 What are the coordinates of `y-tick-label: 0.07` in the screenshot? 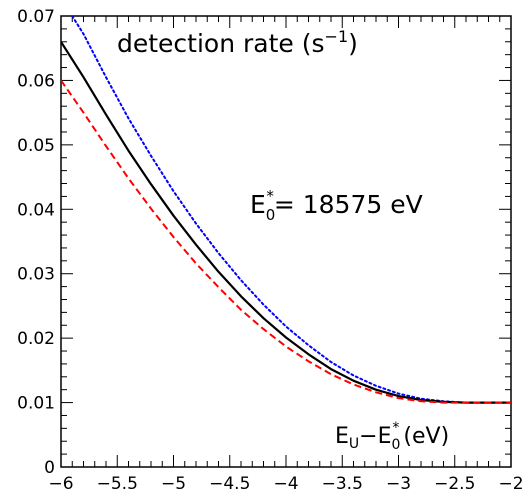 It's located at (36, 17).